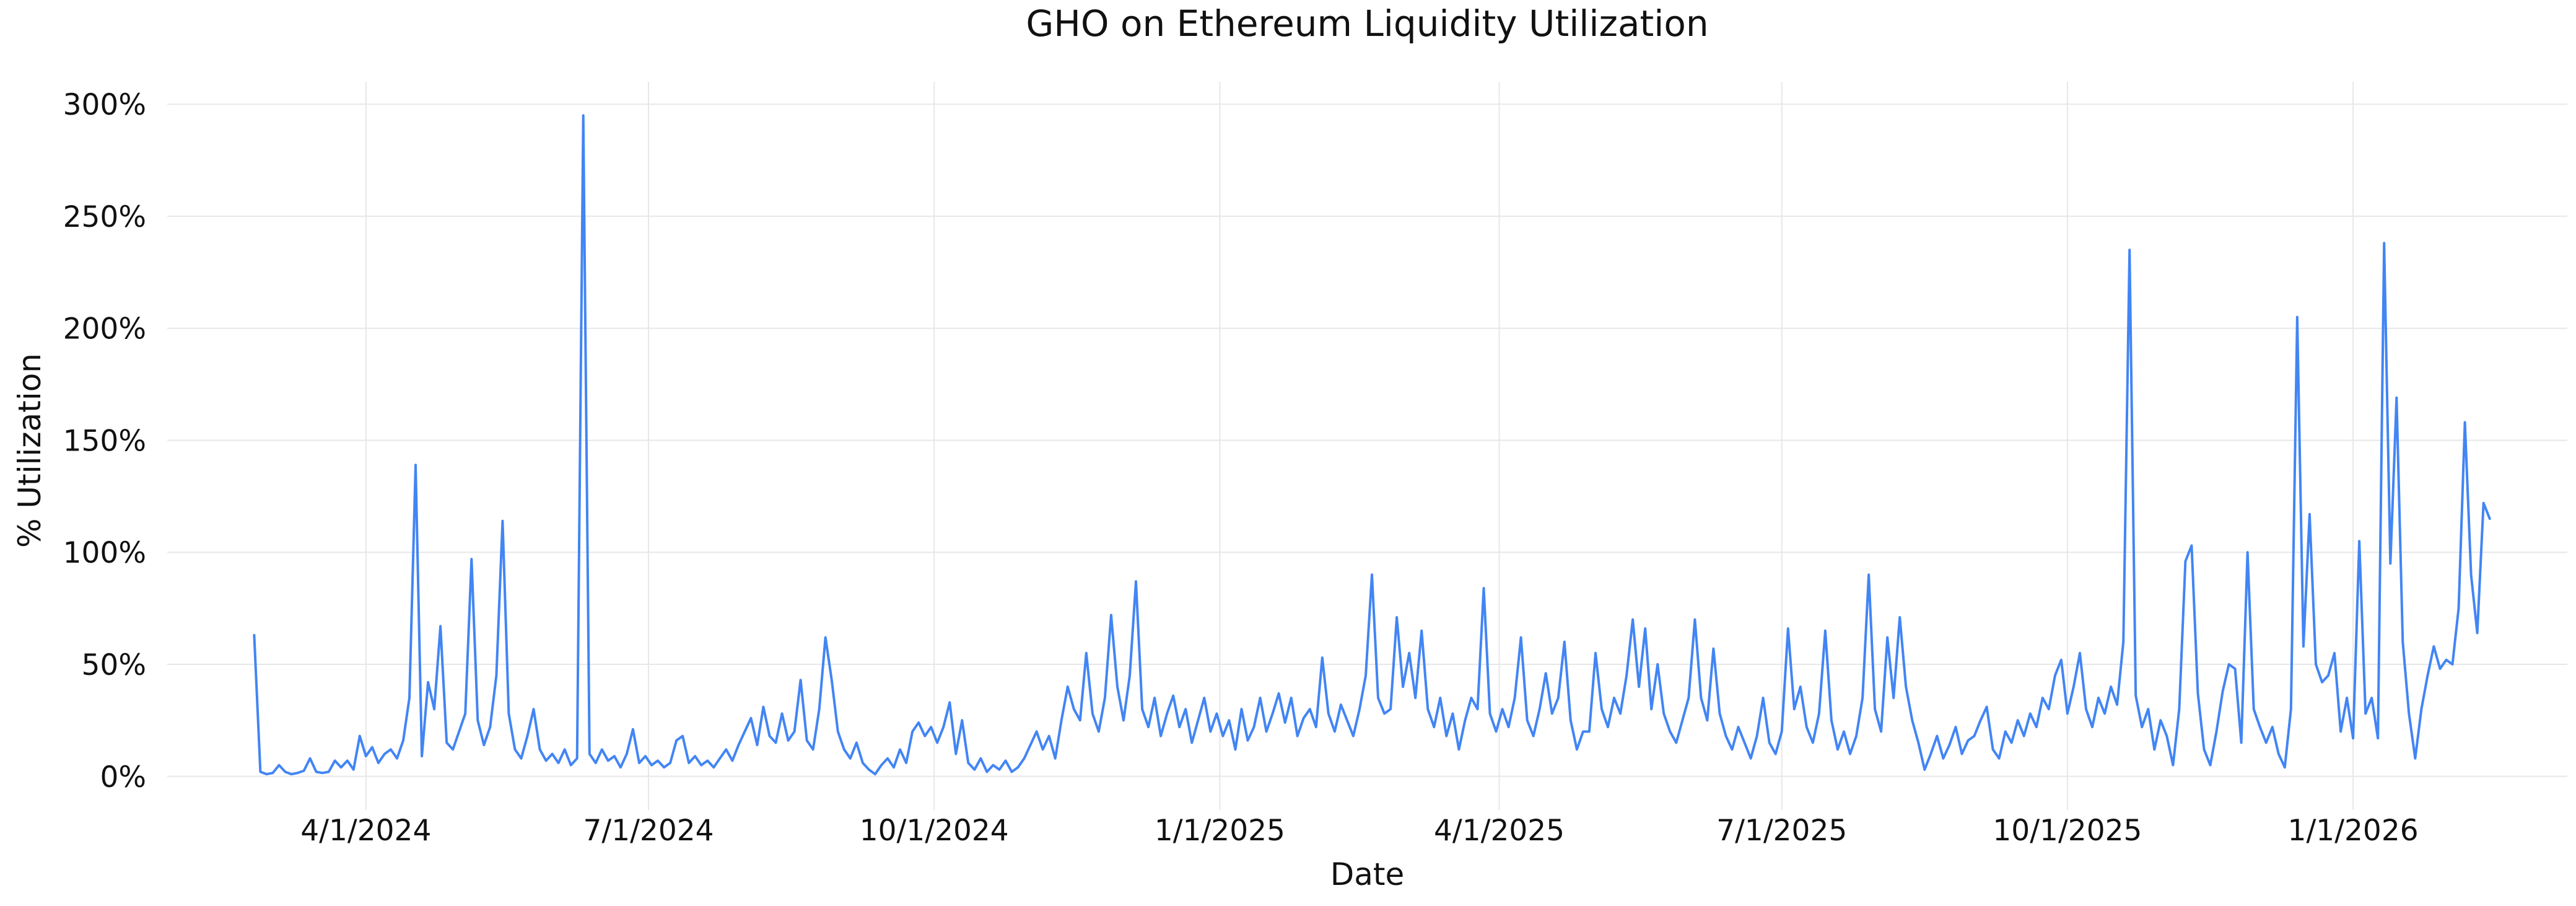 The height and width of the screenshot is (906, 2576). Describe the element at coordinates (104, 441) in the screenshot. I see `y-tick-label: 150%` at that location.